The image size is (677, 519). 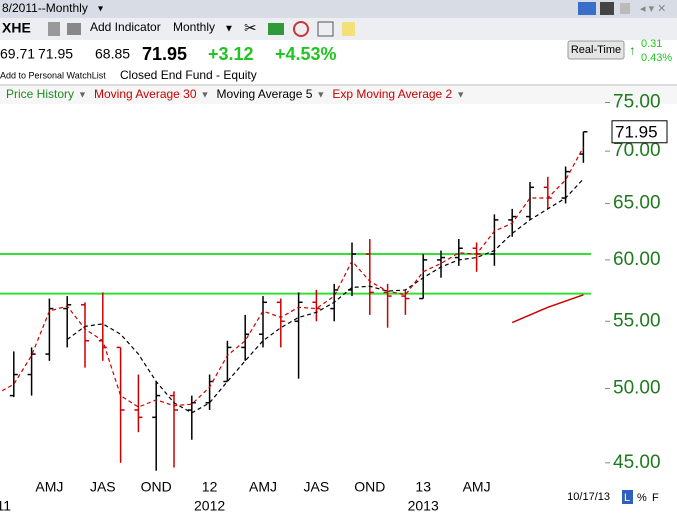 I want to click on mode-pct: %, so click(x=642, y=498).